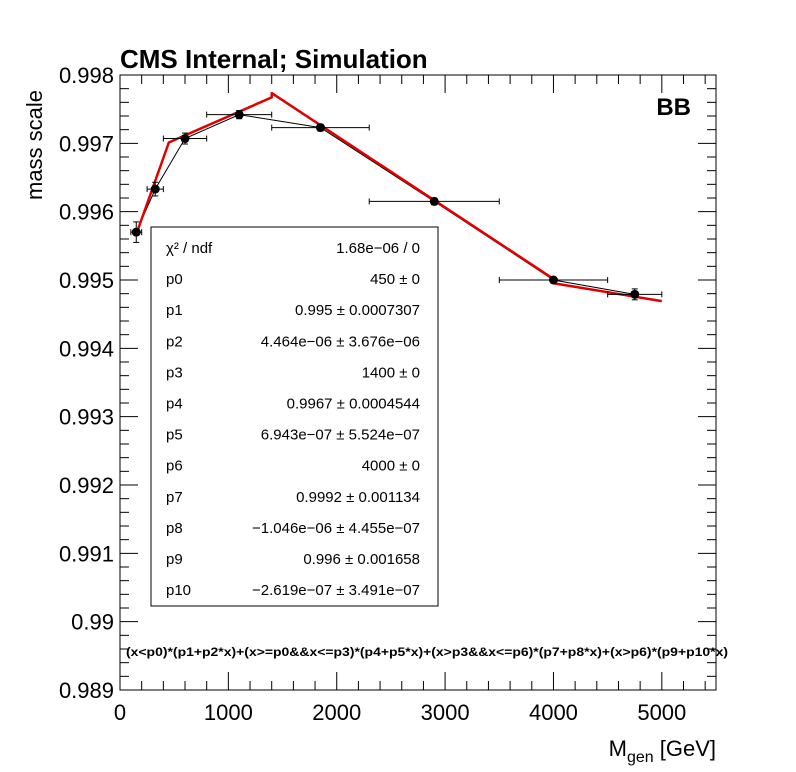  What do you see at coordinates (661, 712) in the screenshot?
I see `x-tick-label: 5000` at bounding box center [661, 712].